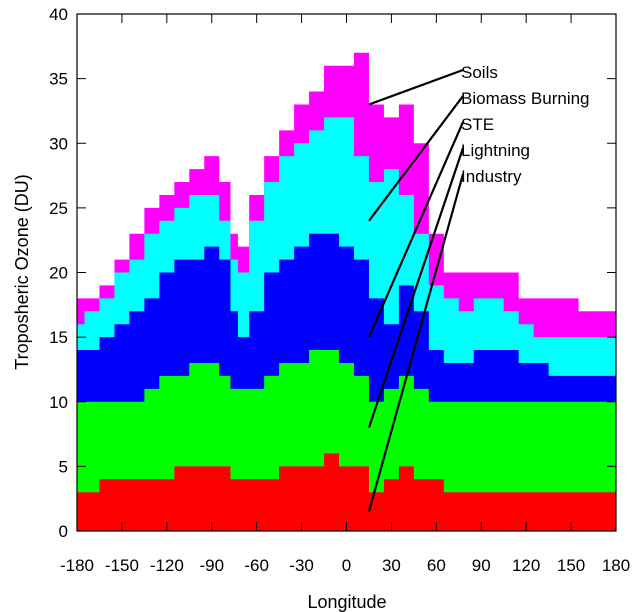  What do you see at coordinates (58, 14) in the screenshot?
I see `y-tick-label: 40` at bounding box center [58, 14].